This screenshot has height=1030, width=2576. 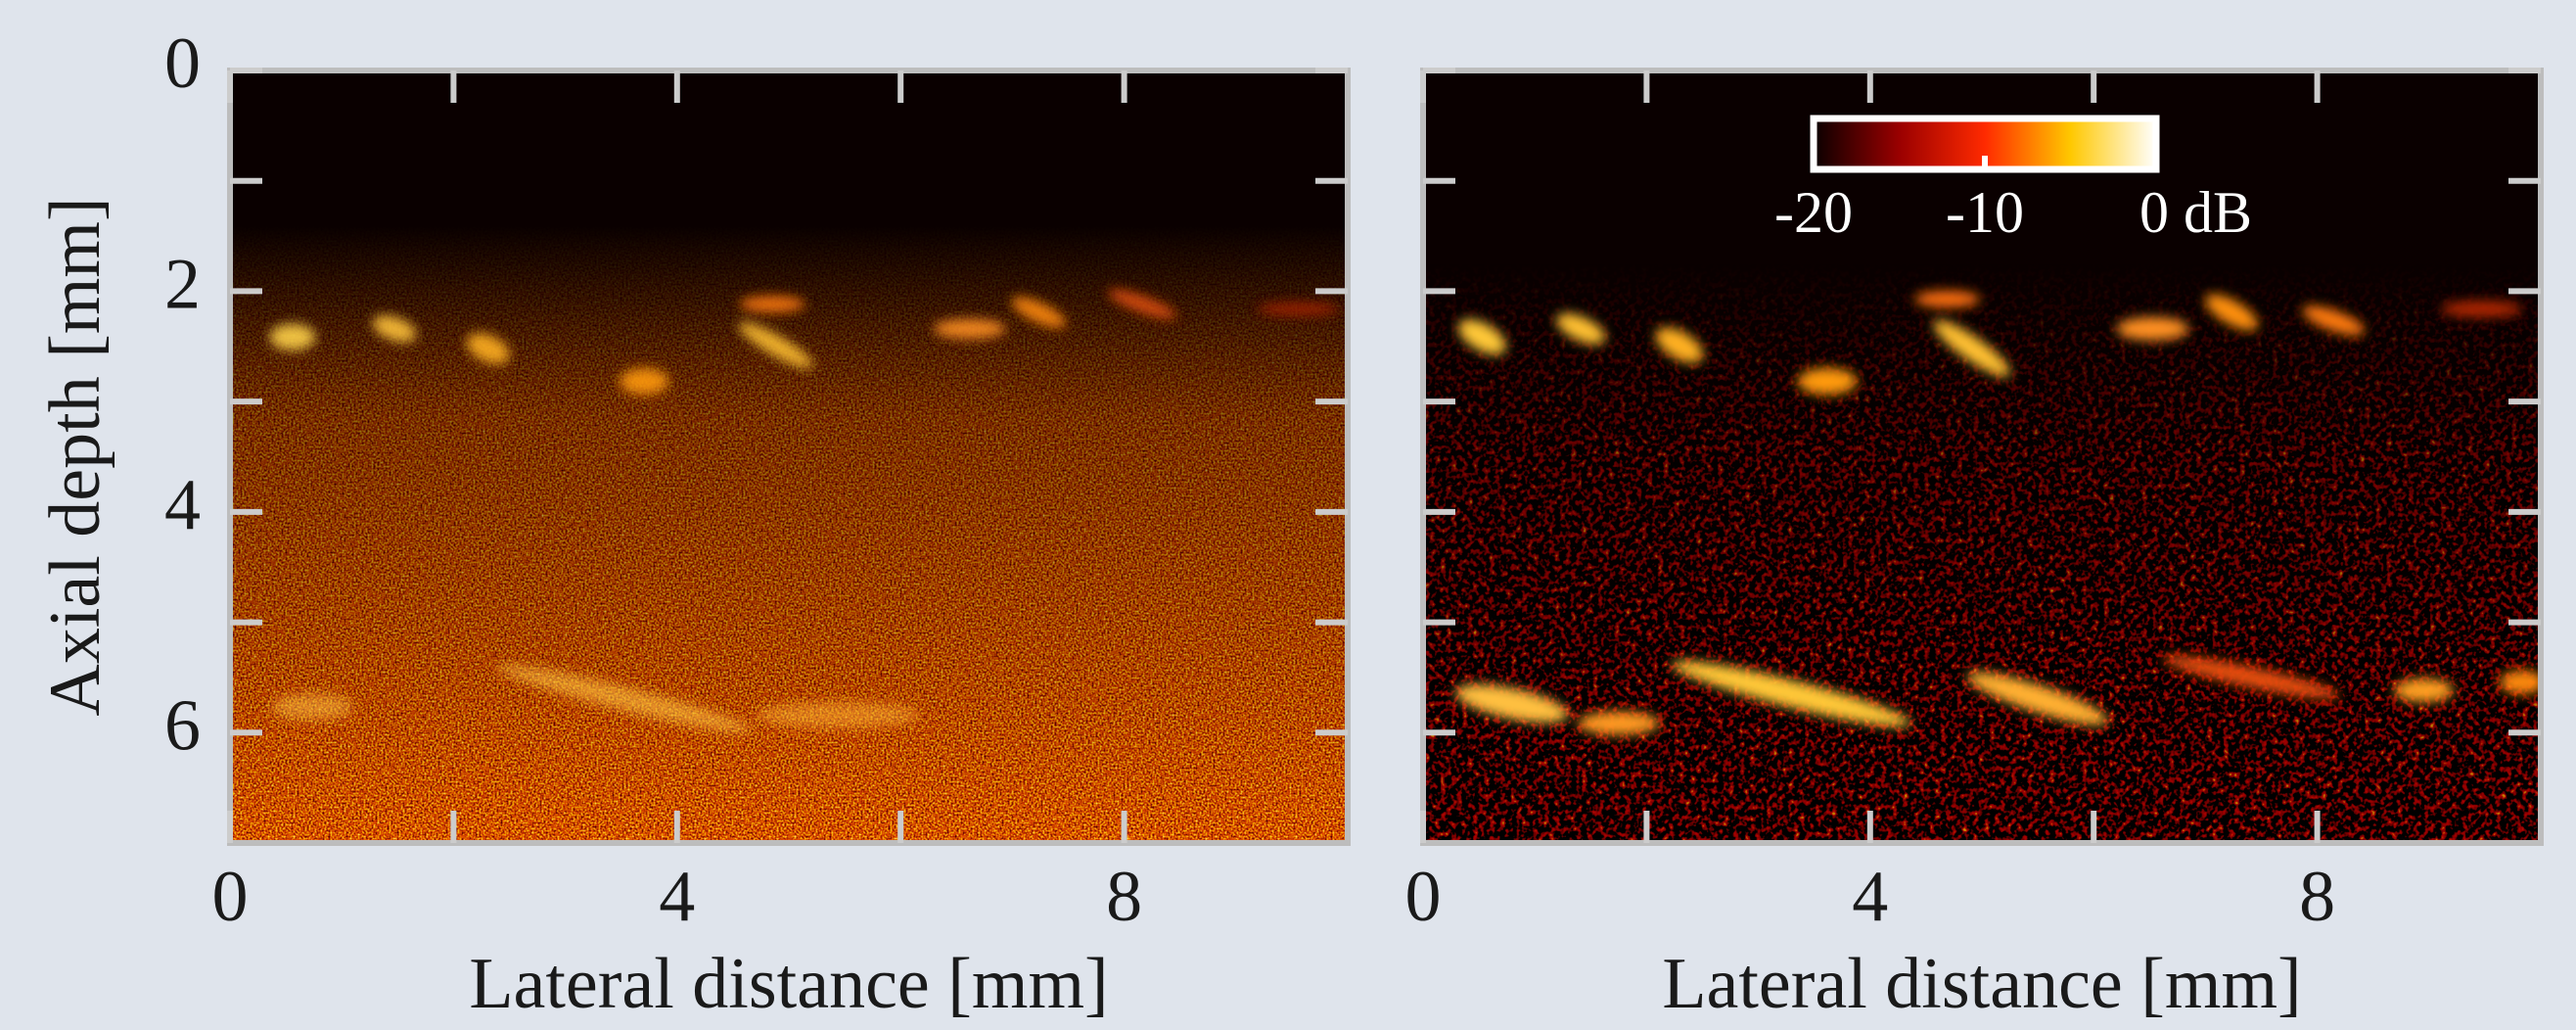 What do you see at coordinates (1814, 212) in the screenshot?
I see `colorbar-tick-label: -20` at bounding box center [1814, 212].